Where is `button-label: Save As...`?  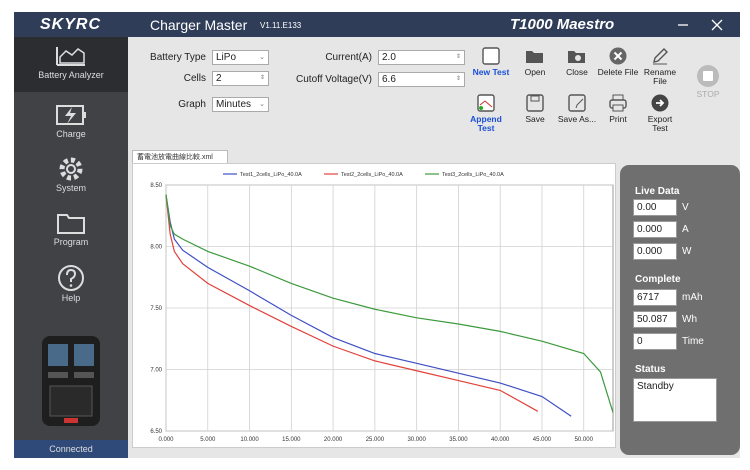
button-label: Save As... is located at coordinates (577, 119).